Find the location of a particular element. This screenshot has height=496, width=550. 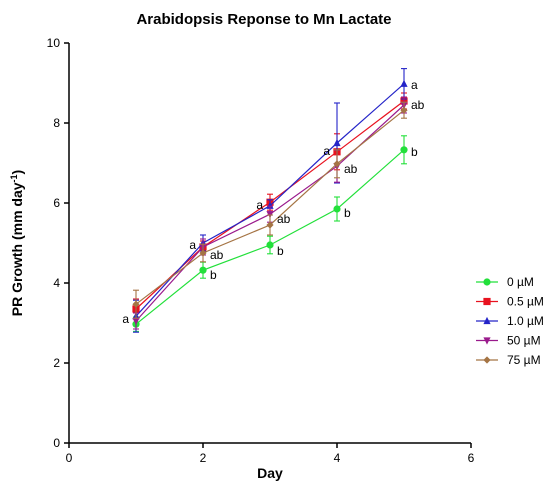

y-axis-label: PR Growth (mm day-1) is located at coordinates (17, 243).